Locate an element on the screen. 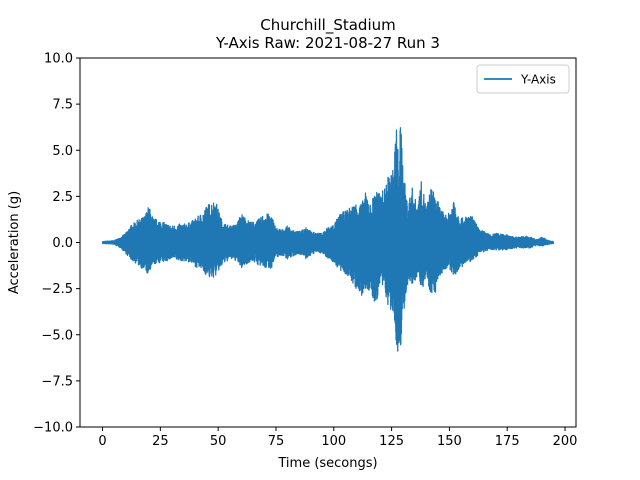 The width and height of the screenshot is (640, 480). y-tick-label: −2.5 is located at coordinates (57, 289).